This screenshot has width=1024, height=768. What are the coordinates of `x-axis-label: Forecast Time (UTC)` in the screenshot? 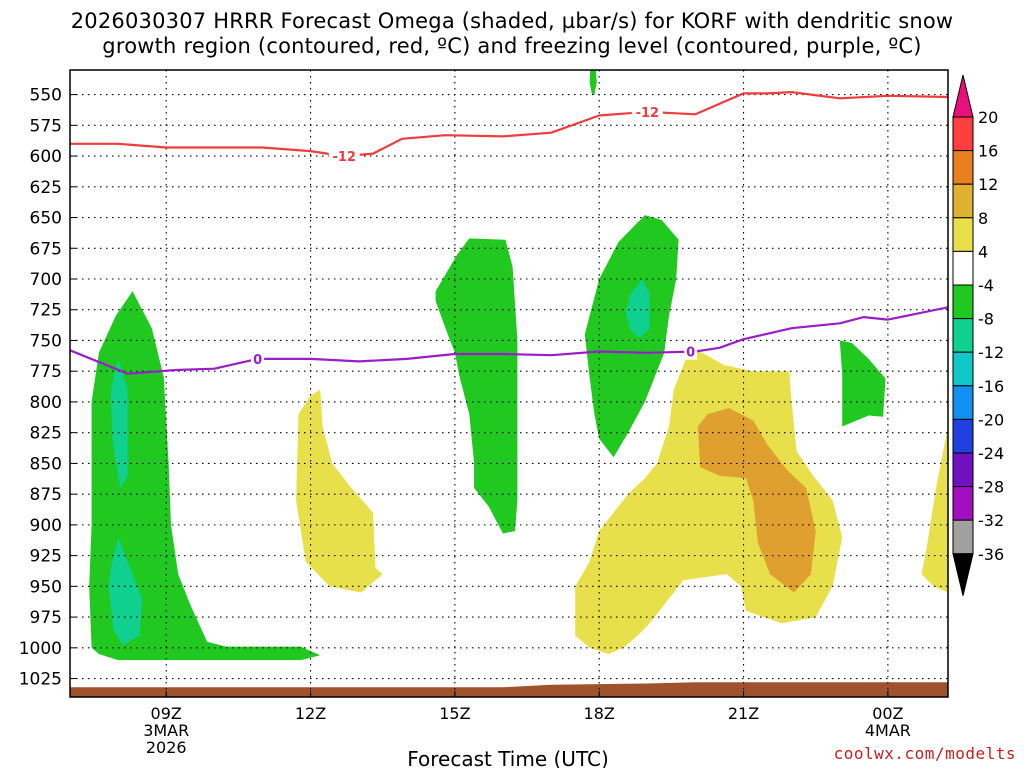 It's located at (508, 757).